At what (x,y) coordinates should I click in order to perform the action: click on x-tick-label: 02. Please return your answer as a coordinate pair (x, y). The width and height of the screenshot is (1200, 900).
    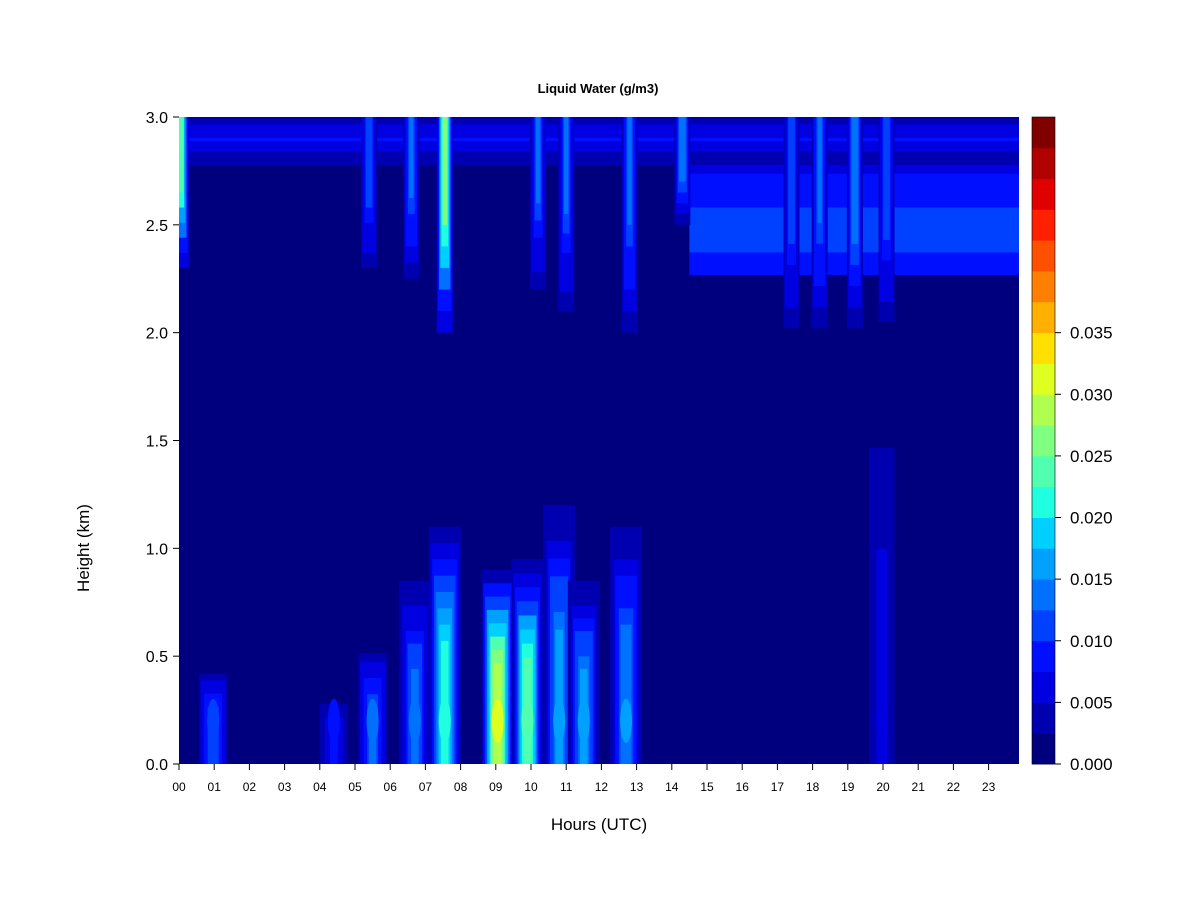
    Looking at the image, I should click on (250, 787).